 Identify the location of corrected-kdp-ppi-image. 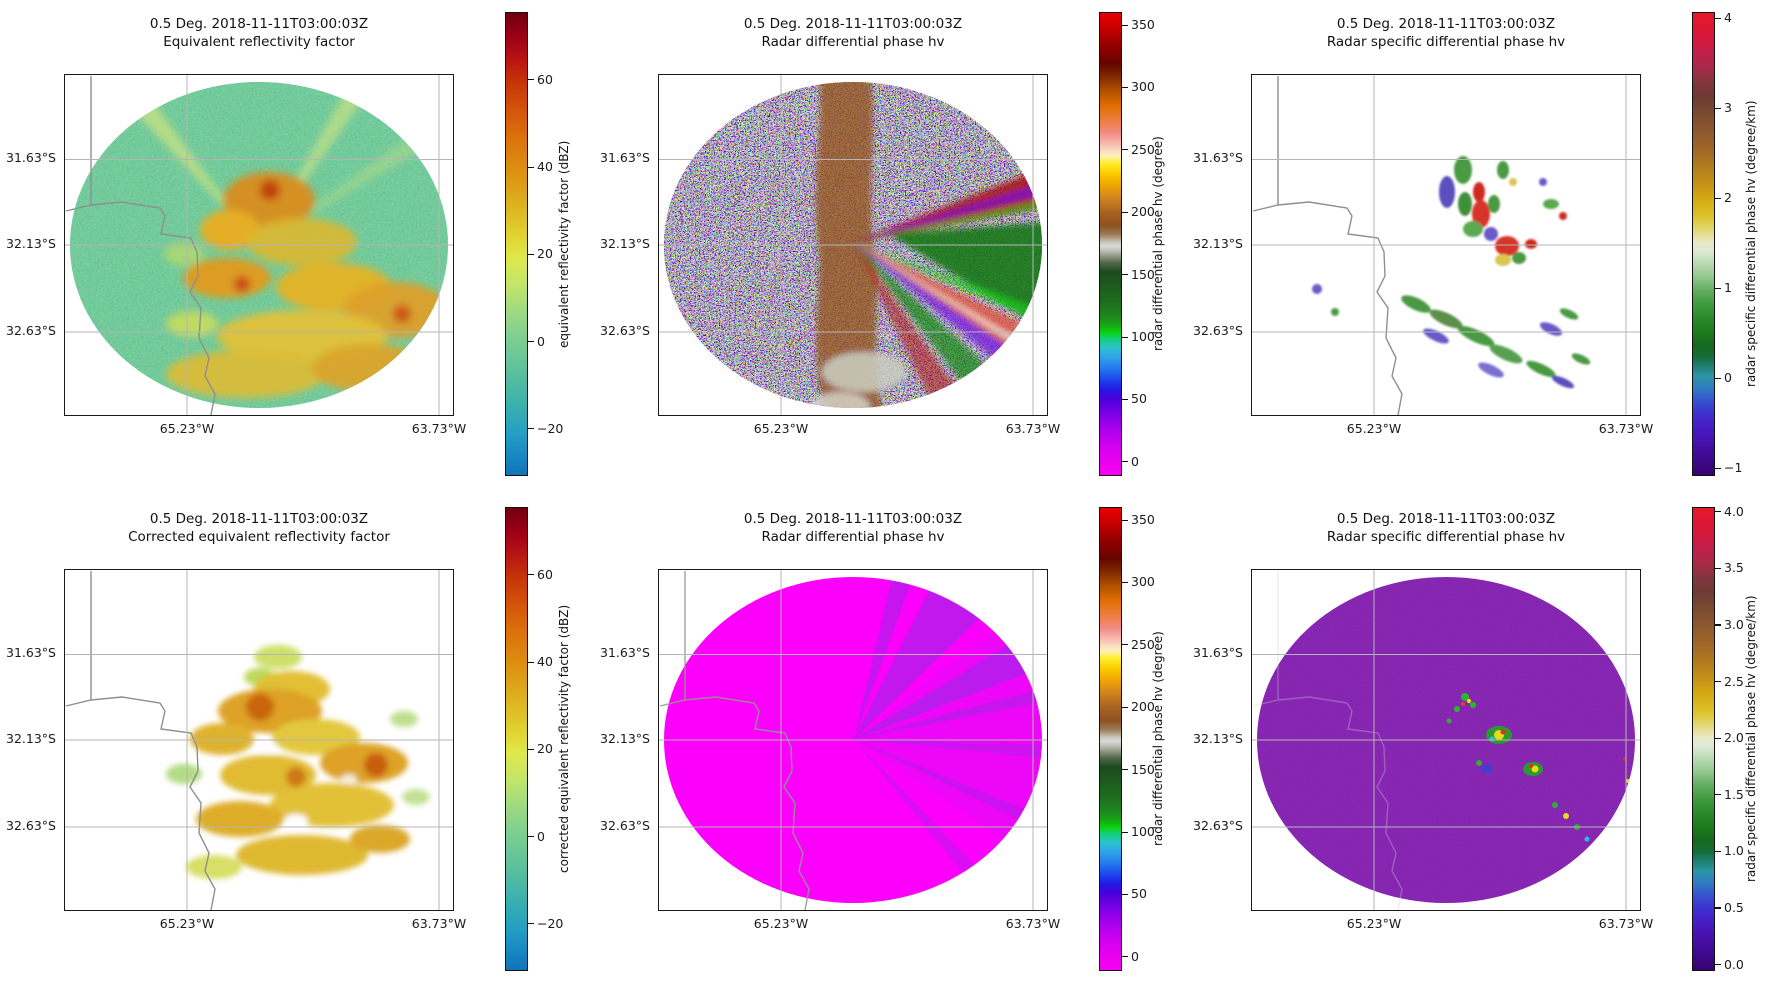
(1446, 740).